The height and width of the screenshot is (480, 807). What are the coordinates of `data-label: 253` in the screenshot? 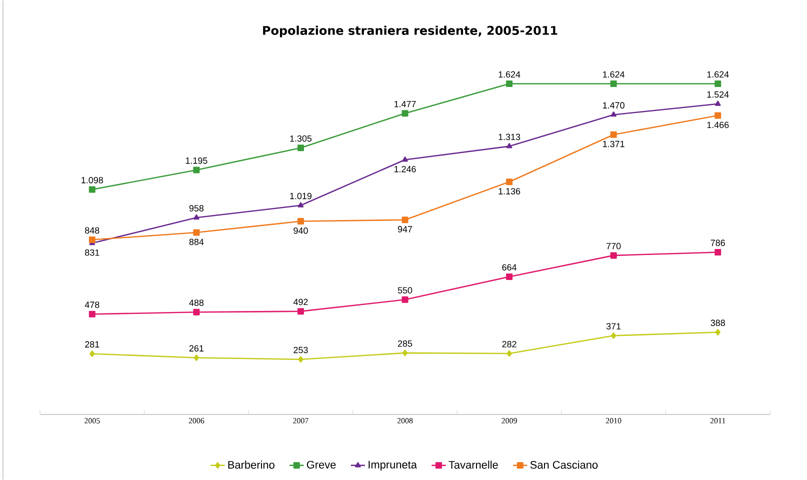 It's located at (301, 350).